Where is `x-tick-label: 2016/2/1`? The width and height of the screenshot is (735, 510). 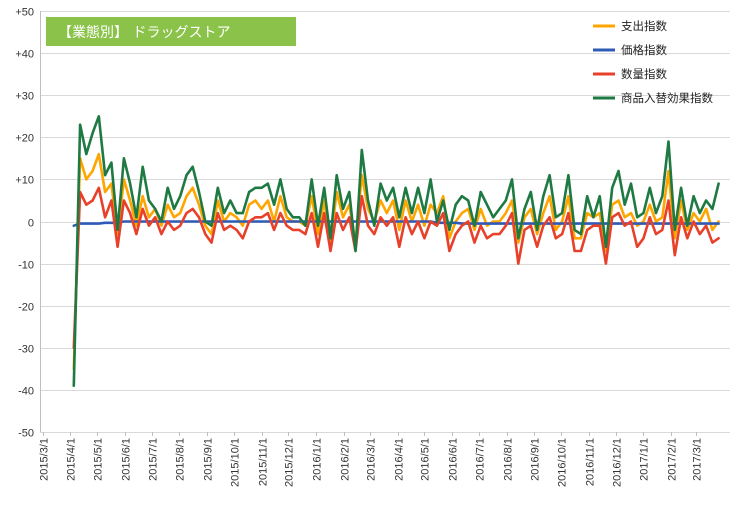 x-tick-label: 2016/2/1 is located at coordinates (346, 459).